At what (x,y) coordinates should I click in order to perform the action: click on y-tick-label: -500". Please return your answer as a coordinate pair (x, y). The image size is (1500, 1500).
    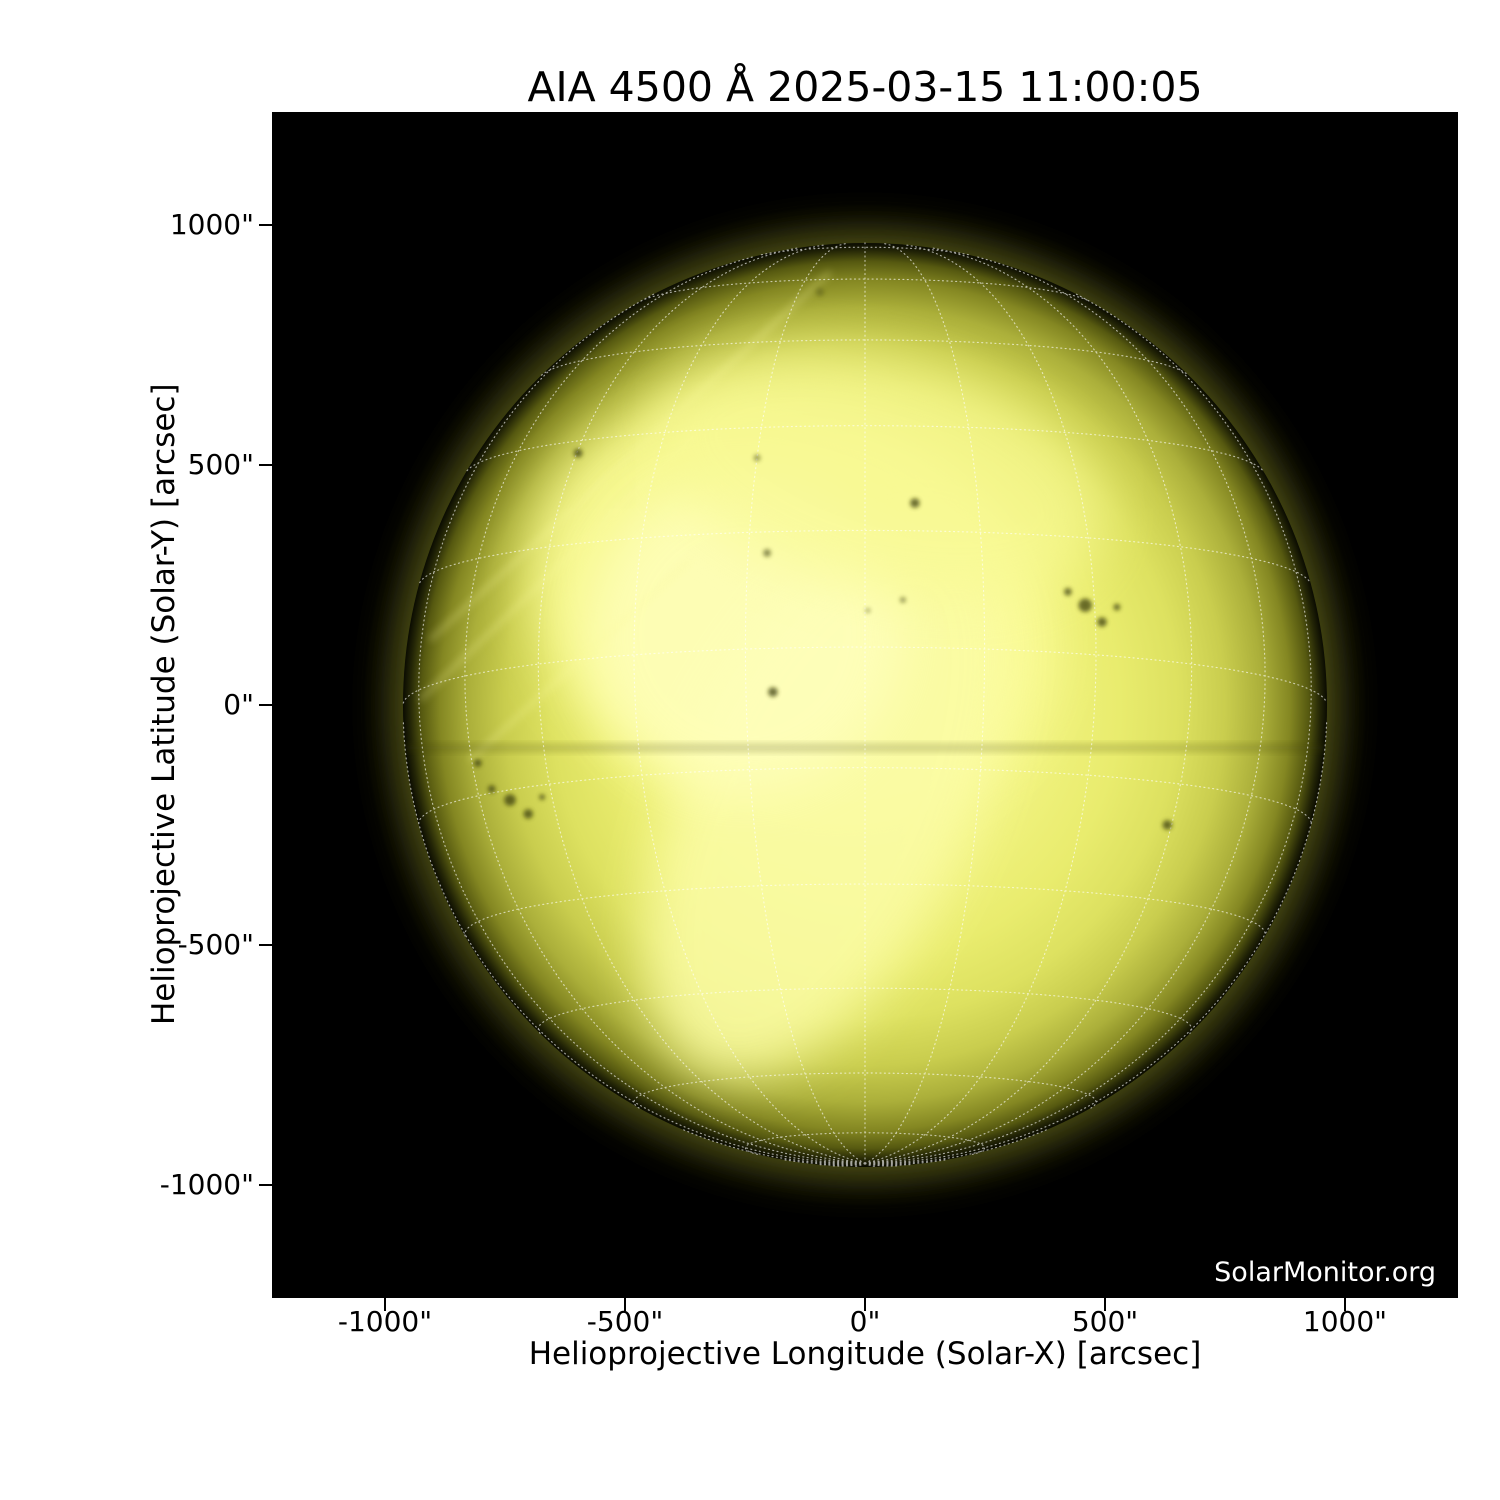
    Looking at the image, I should click on (215, 944).